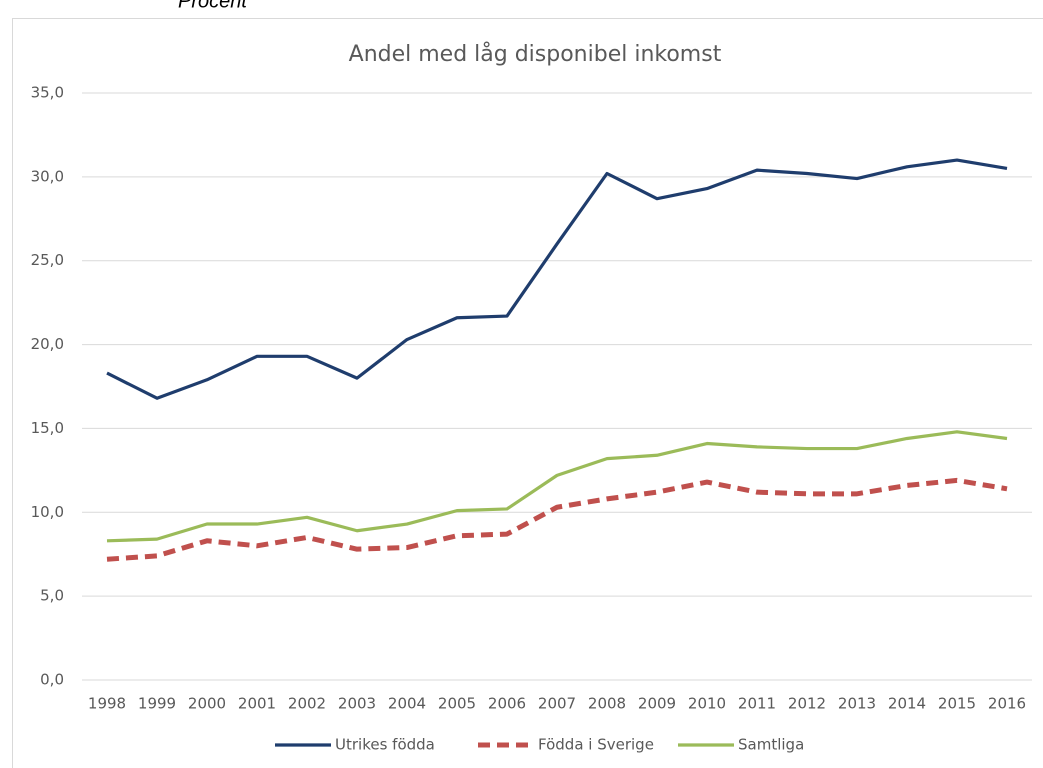  I want to click on x-tick-label: 1999, so click(157, 704).